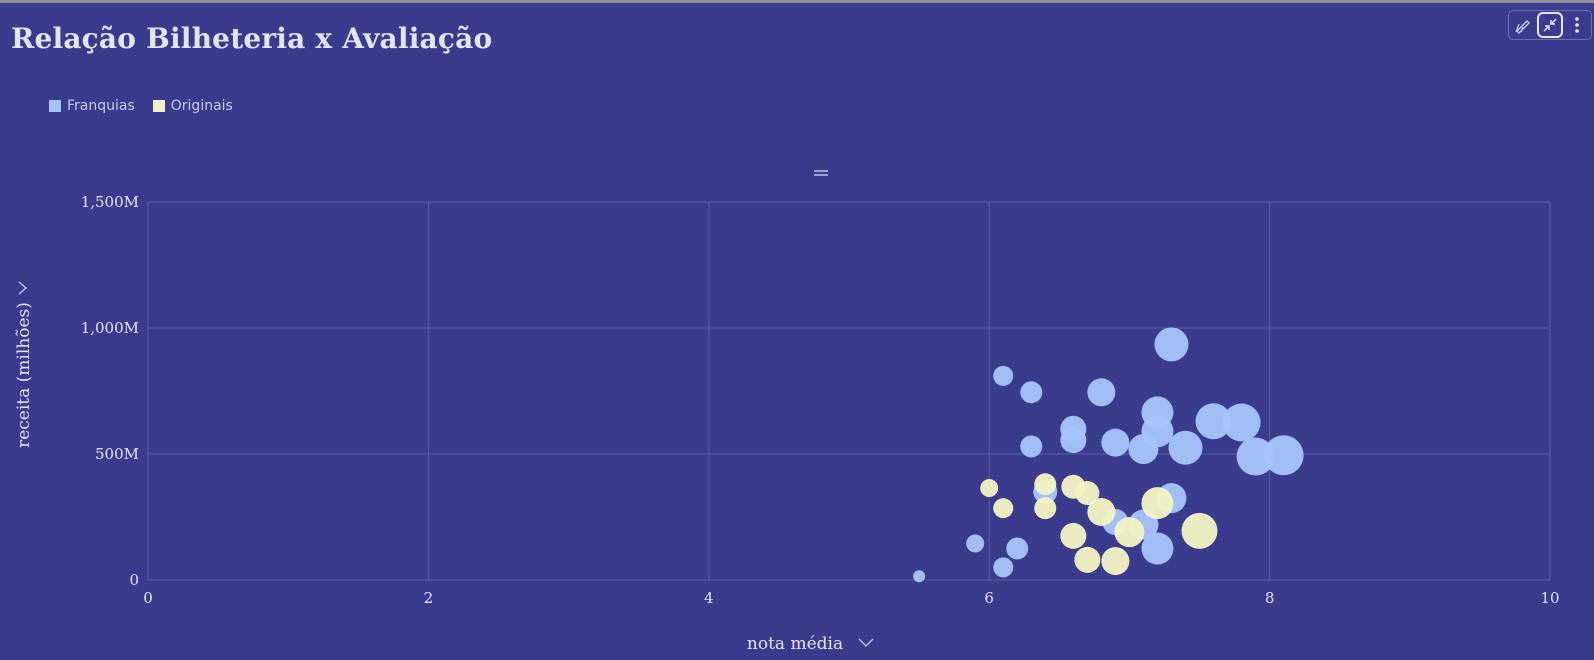 The image size is (1594, 660). Describe the element at coordinates (989, 598) in the screenshot. I see `x-tick-label: 6` at that location.